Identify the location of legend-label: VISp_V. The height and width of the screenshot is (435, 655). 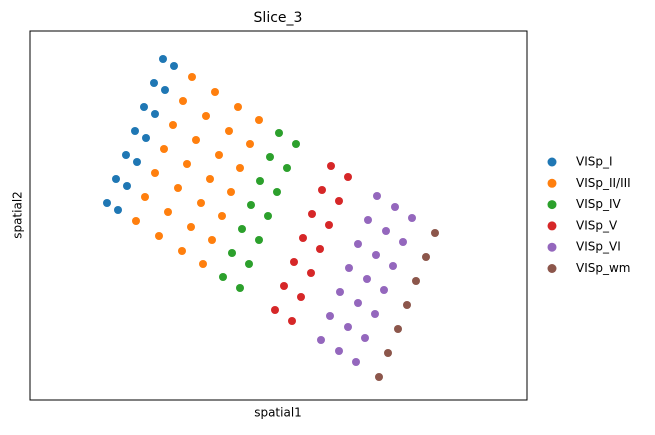
(597, 225).